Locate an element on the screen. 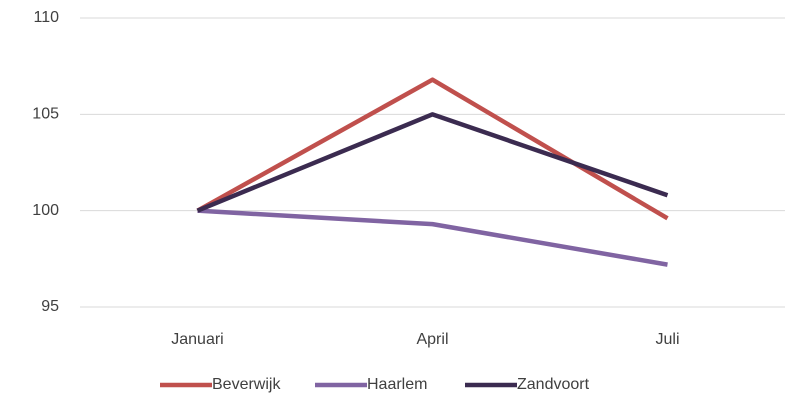  y-tick-label: 95 is located at coordinates (50, 306).